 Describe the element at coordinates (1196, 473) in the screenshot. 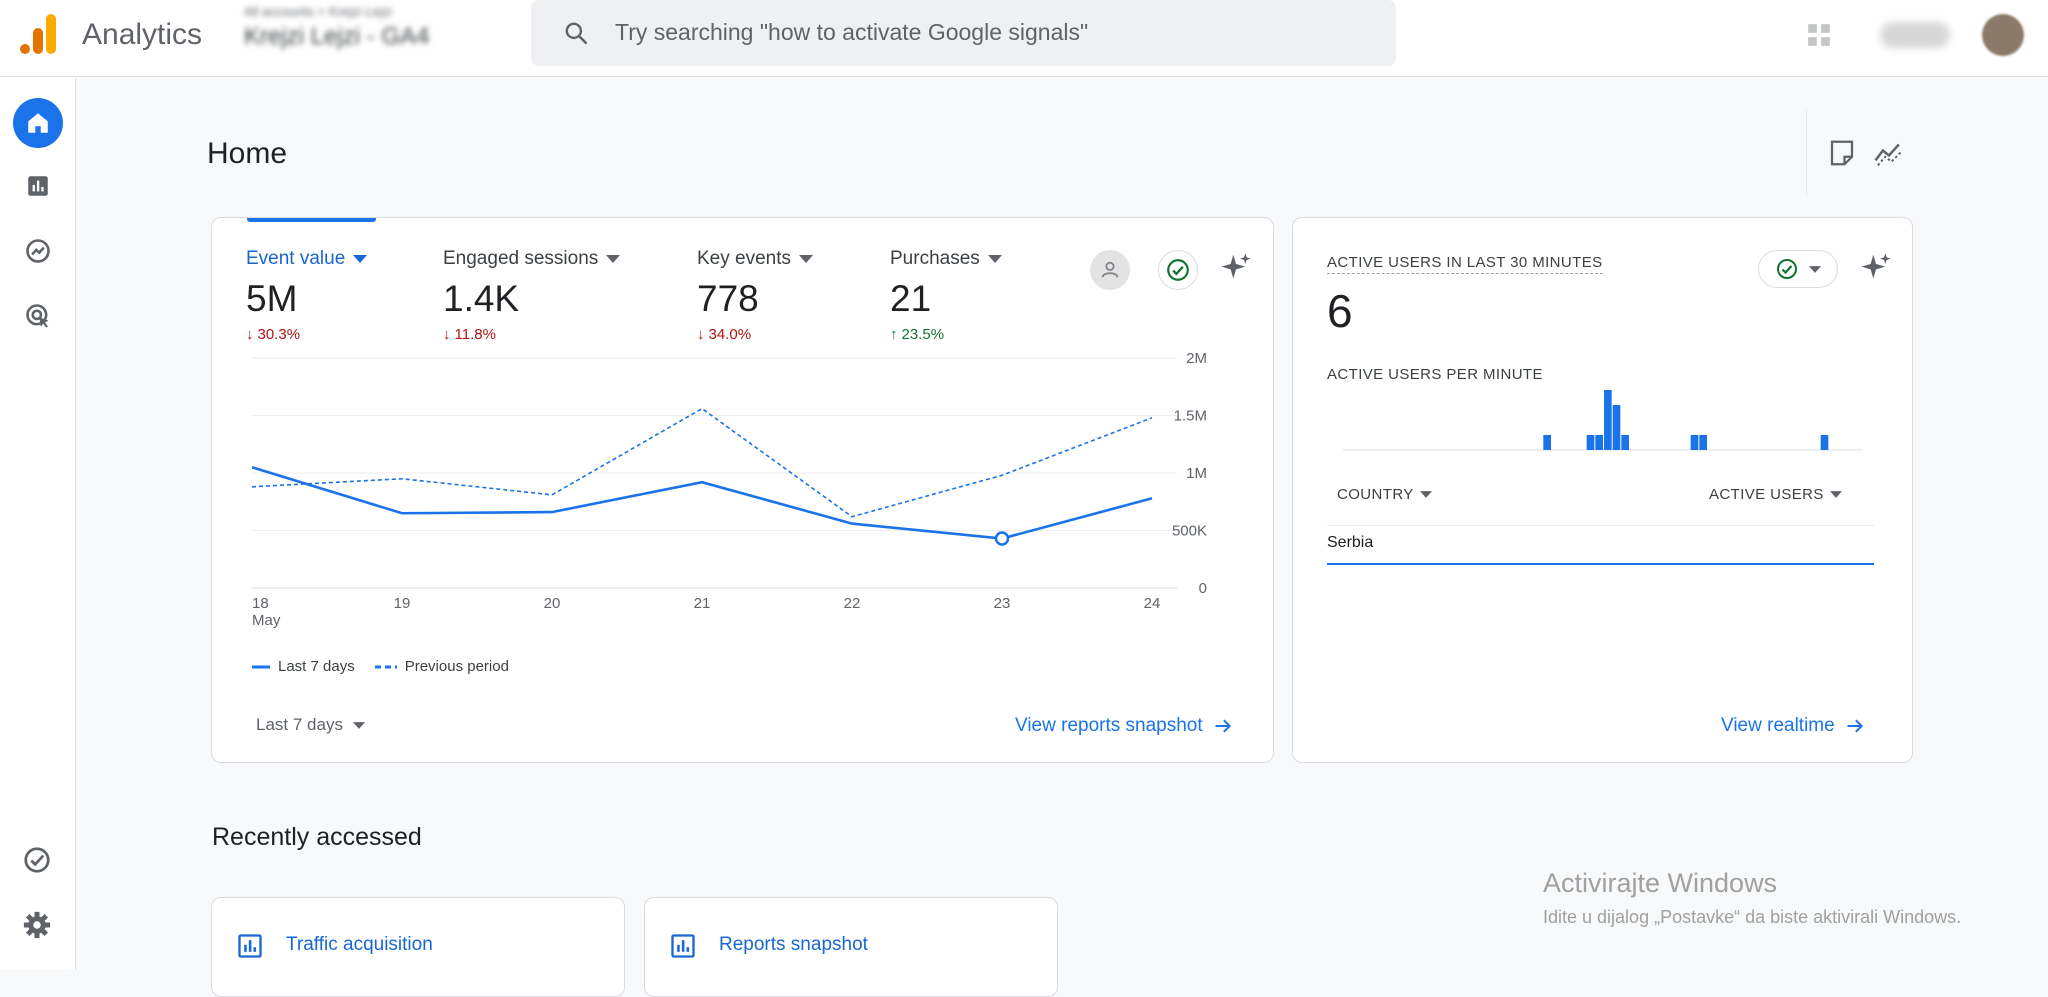

I see `y-tick-label: 1M` at that location.